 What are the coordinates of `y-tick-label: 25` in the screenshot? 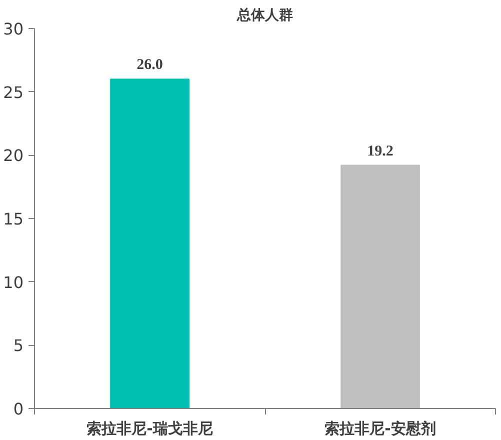 It's located at (13, 92).